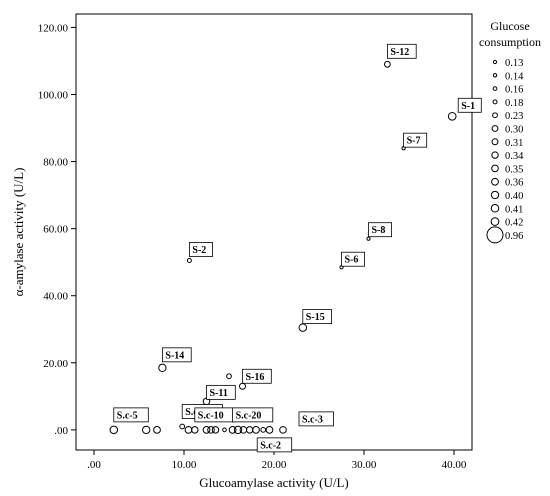 The image size is (550, 496). I want to click on point-label: S-15, so click(315, 317).